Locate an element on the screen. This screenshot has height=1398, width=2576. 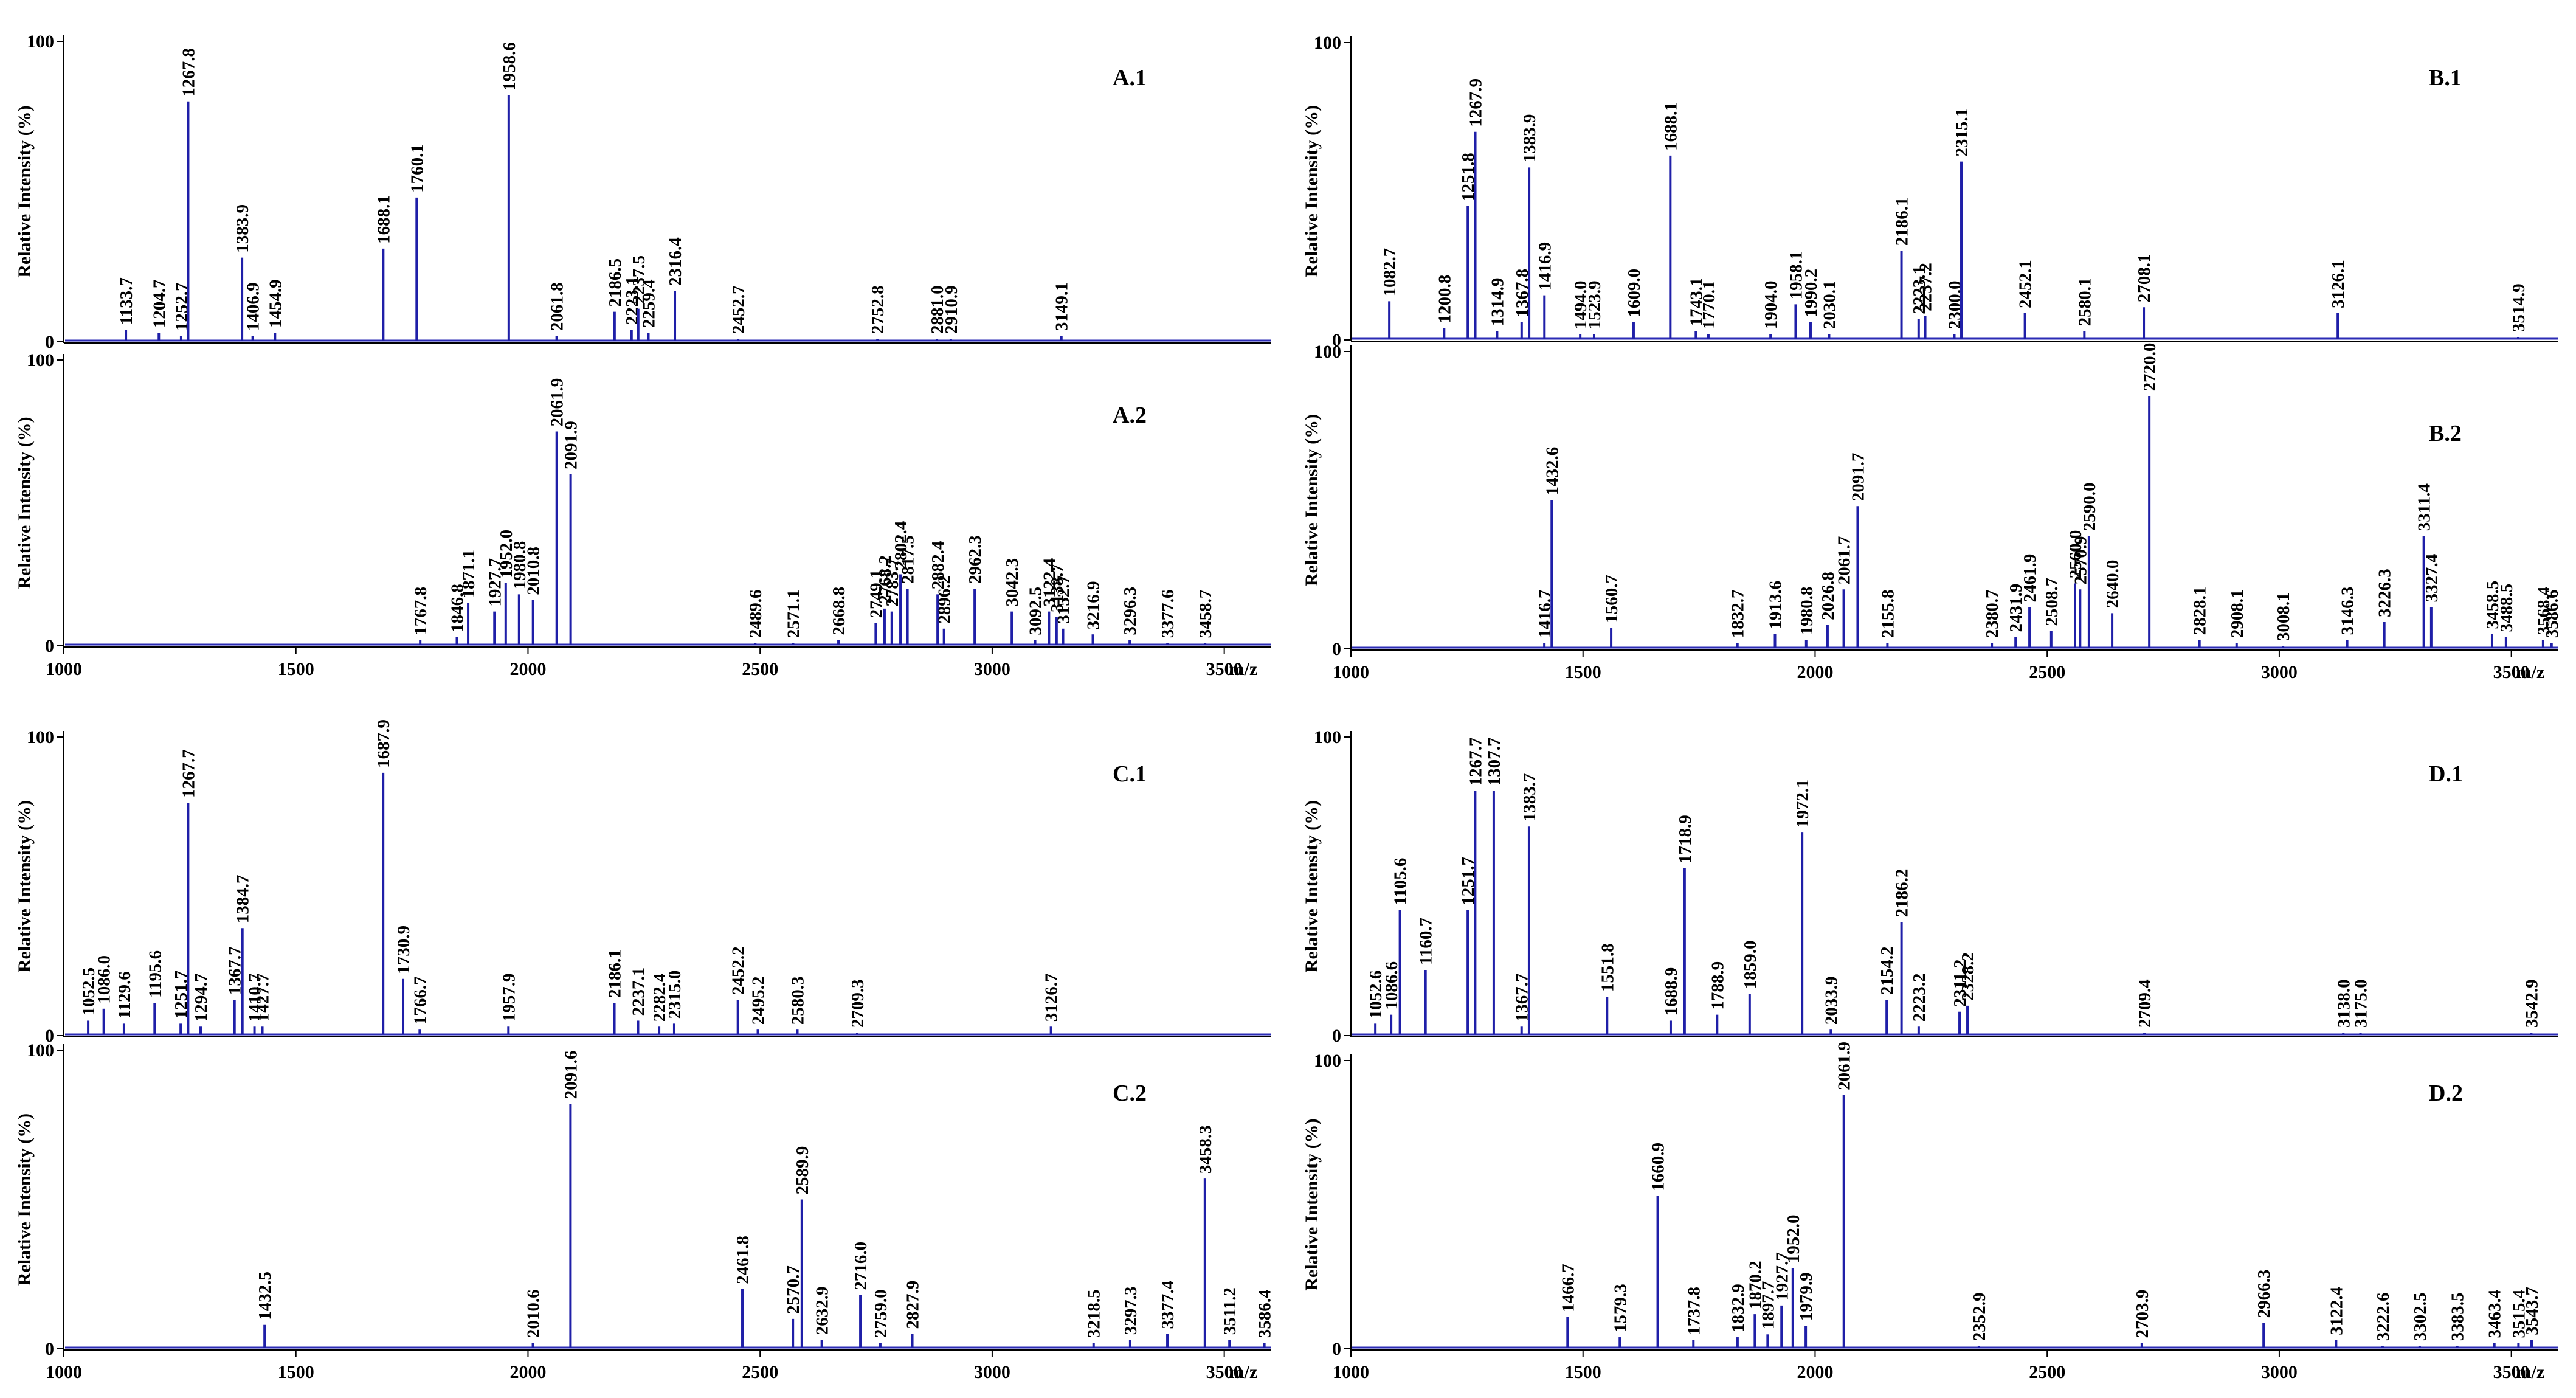
peak-label: 3458.3 is located at coordinates (1205, 1150).